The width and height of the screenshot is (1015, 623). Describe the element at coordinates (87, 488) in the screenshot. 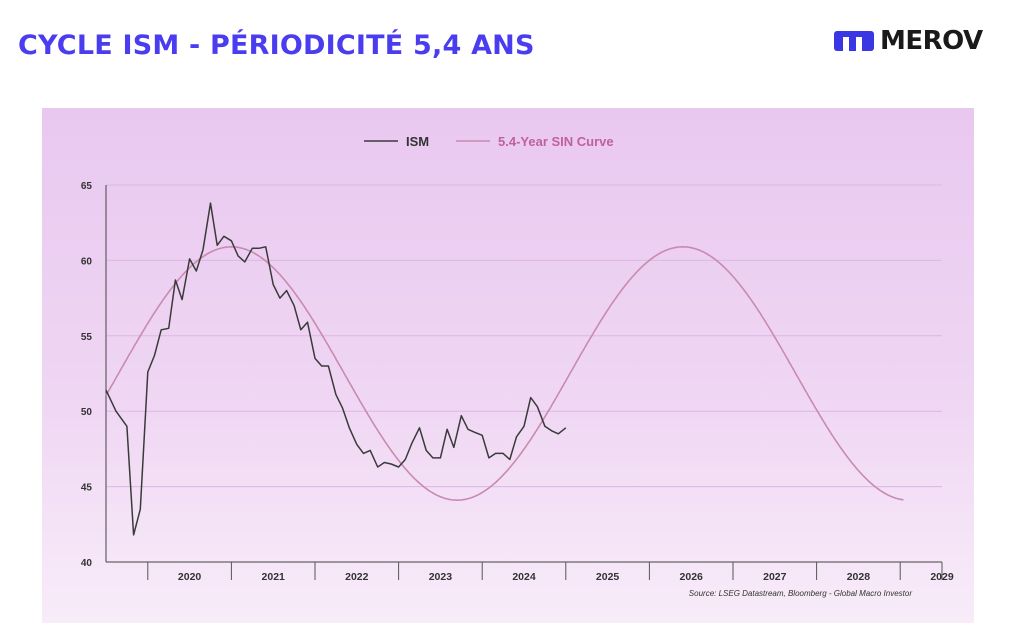

I see `y-tick-label: 45` at that location.